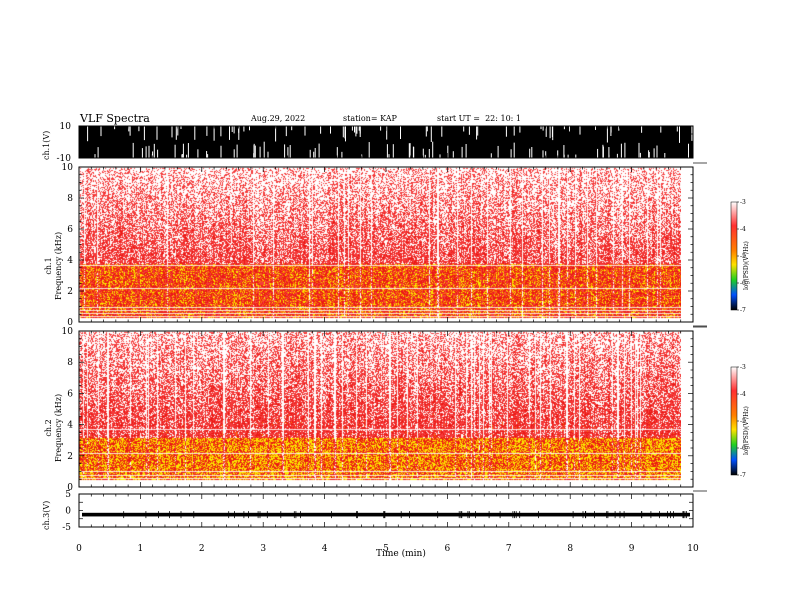  Describe the element at coordinates (743, 202) in the screenshot. I see `ch1-colorbar-tick-label: -3` at that location.